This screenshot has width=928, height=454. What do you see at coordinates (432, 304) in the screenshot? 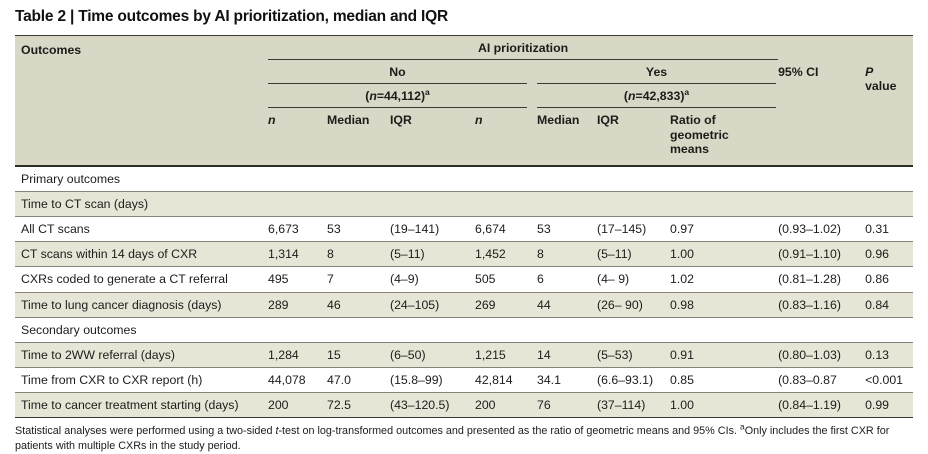
I see `no-iqr-cell: (24–105)` at bounding box center [432, 304].